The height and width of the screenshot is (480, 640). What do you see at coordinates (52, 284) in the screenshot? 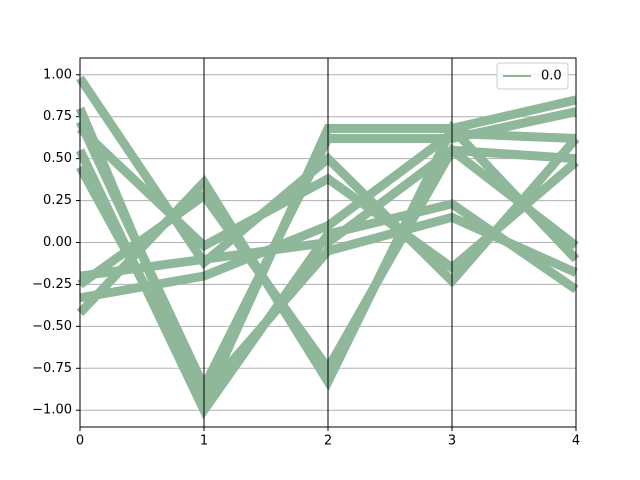
I see `y-tick-label: −0.25` at bounding box center [52, 284].